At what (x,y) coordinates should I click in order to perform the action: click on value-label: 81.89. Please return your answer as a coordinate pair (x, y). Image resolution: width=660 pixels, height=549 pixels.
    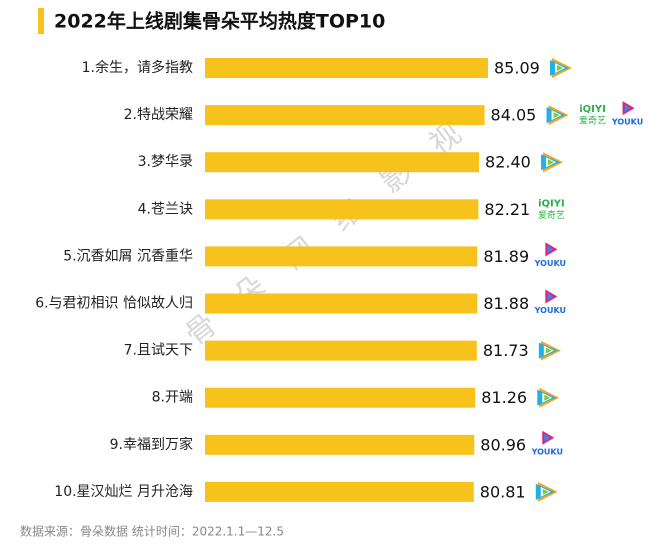
    Looking at the image, I should click on (506, 256).